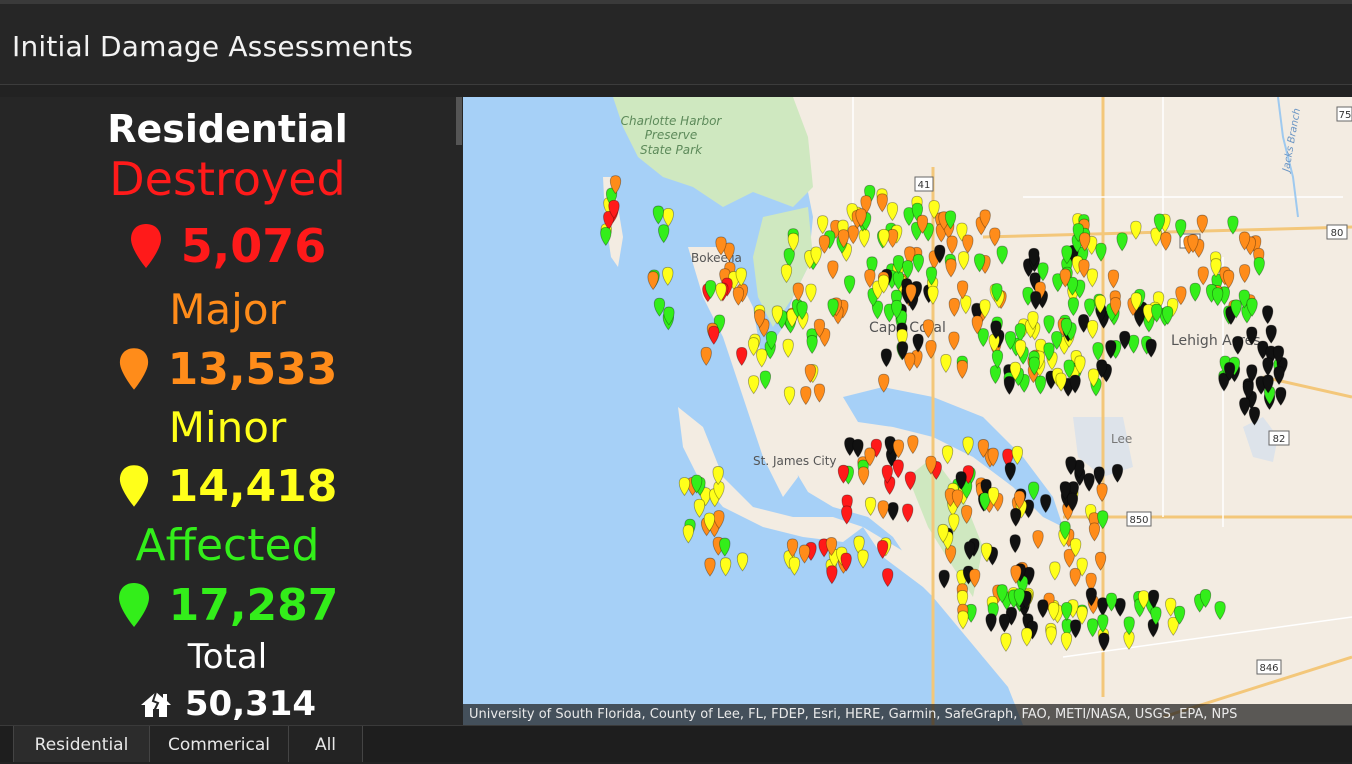 The image size is (1352, 764). What do you see at coordinates (219, 744) in the screenshot?
I see `tab-commercial: Commerical` at bounding box center [219, 744].